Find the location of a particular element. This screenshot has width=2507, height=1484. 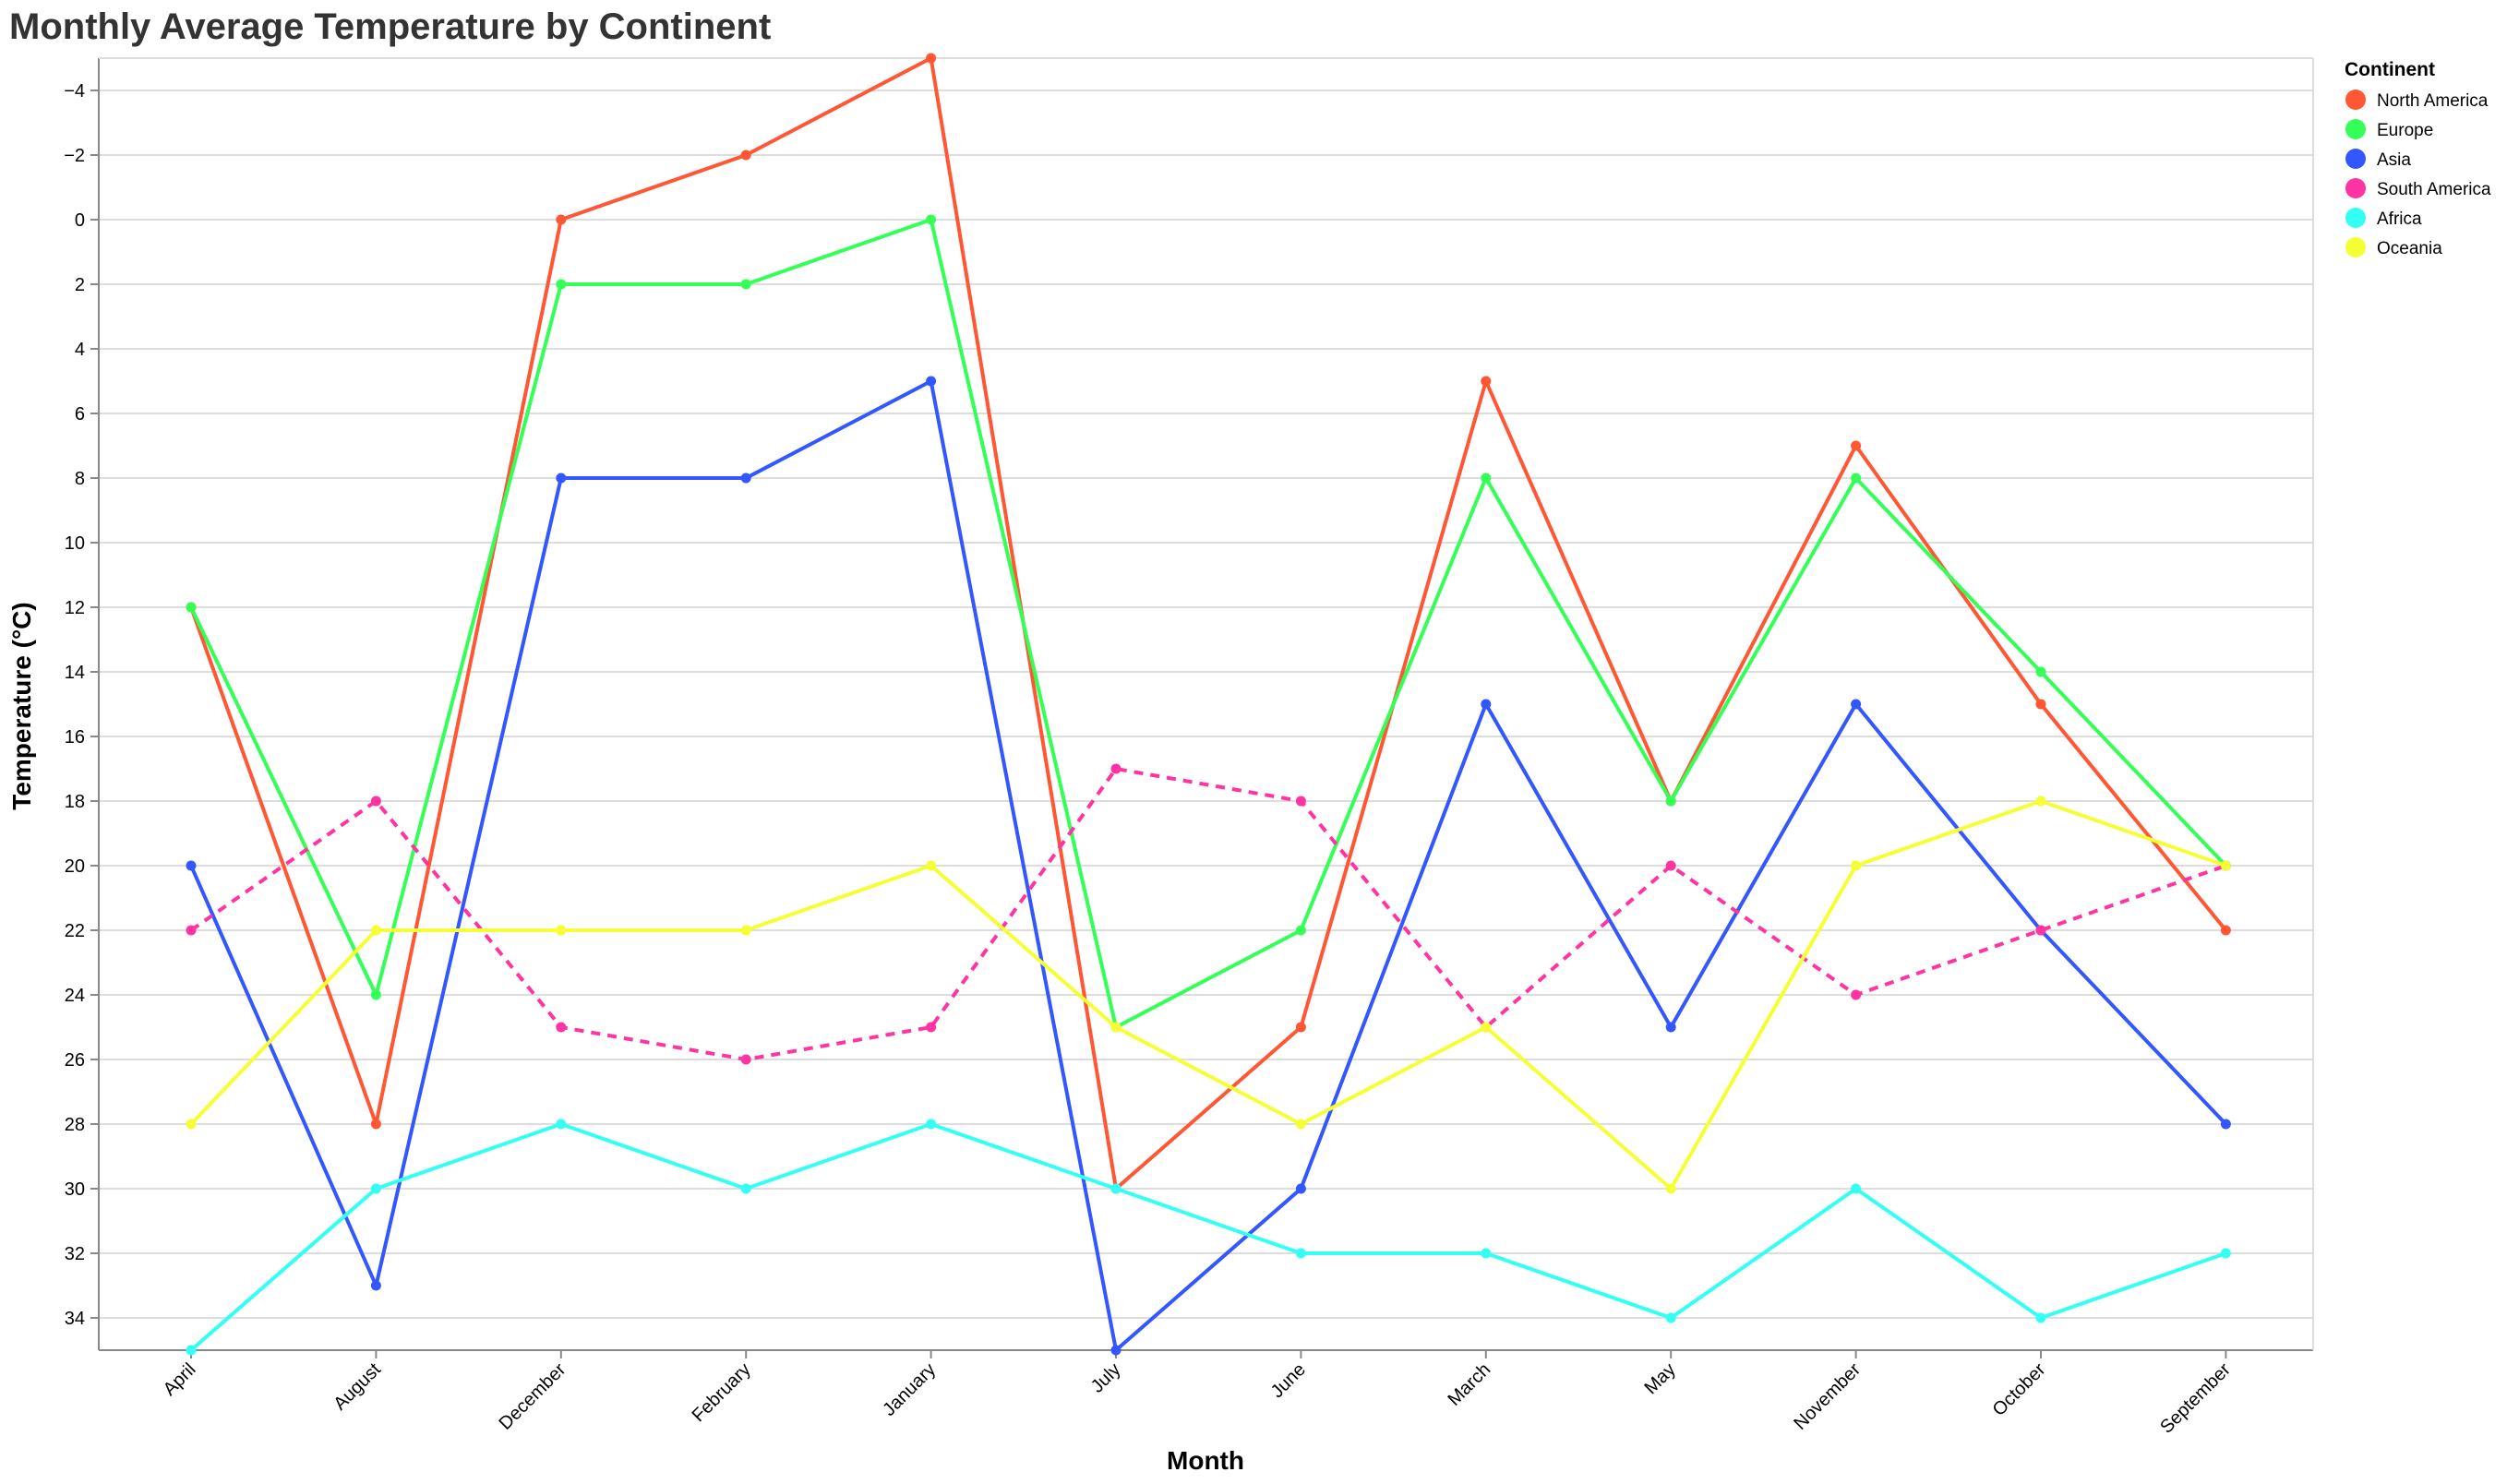

legend-item: North America is located at coordinates (2417, 100).